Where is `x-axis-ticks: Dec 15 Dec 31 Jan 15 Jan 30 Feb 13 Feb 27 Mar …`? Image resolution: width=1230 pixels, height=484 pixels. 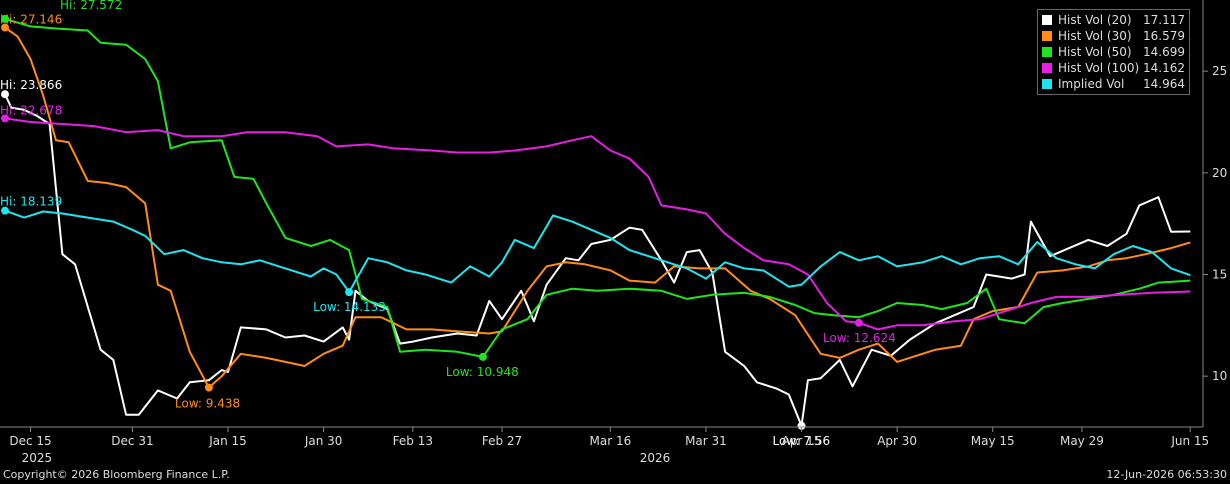
x-axis-ticks: Dec 15 Dec 31 Jan 15 Jan 30 Feb 13 Feb 27 Mar … is located at coordinates (609, 446).